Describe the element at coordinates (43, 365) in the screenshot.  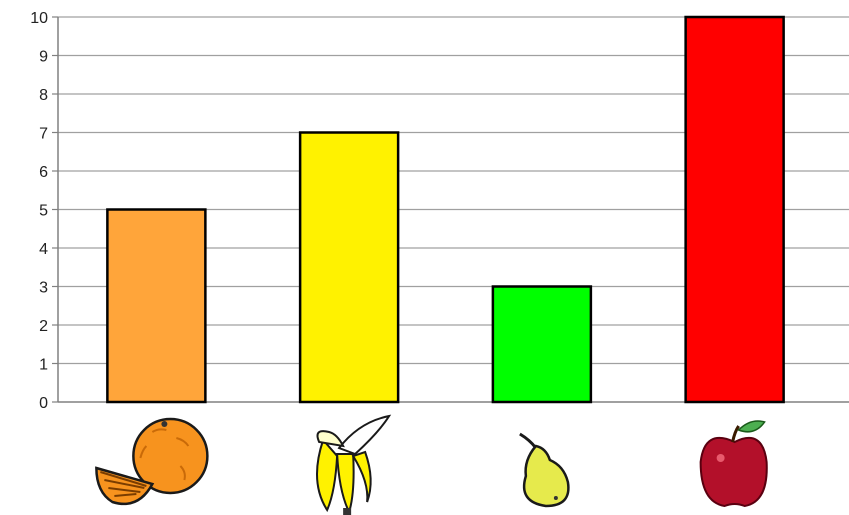
I see `y-tick-label: 1` at that location.